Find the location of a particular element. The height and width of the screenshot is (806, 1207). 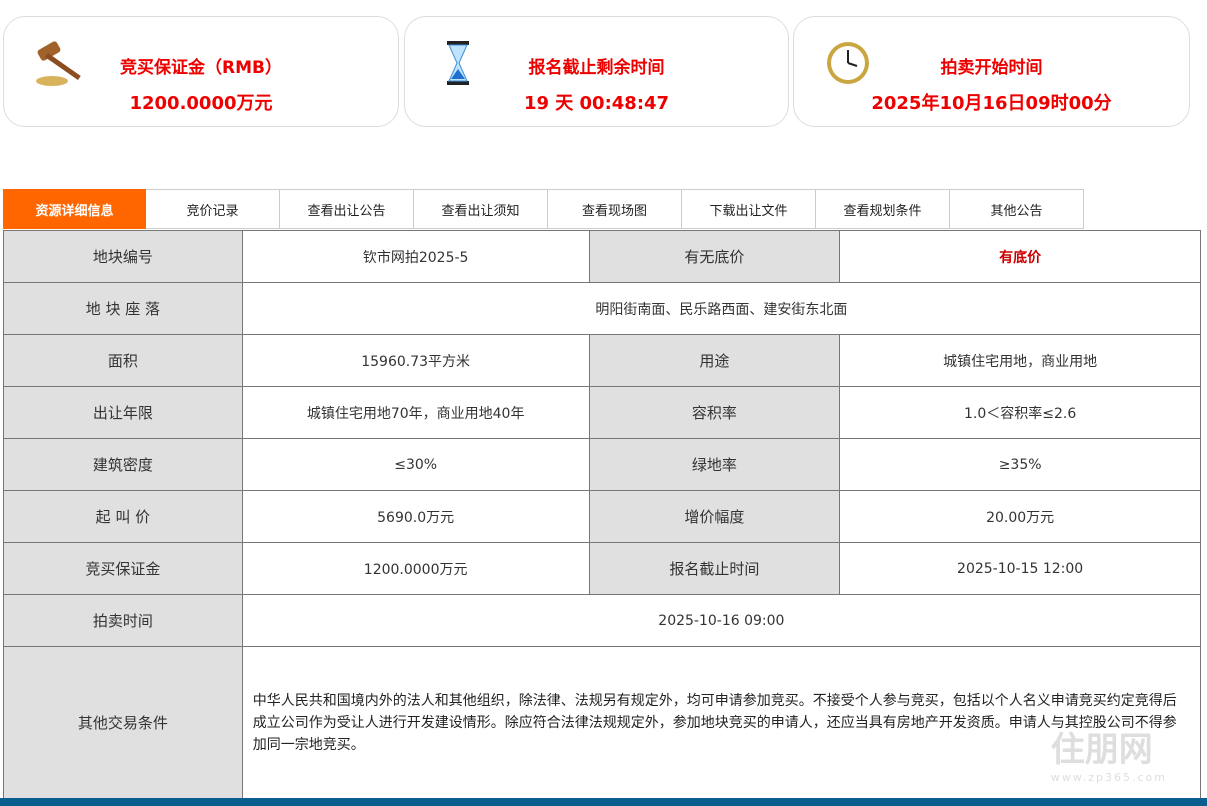

value: 1200.0000万元 is located at coordinates (415, 568).